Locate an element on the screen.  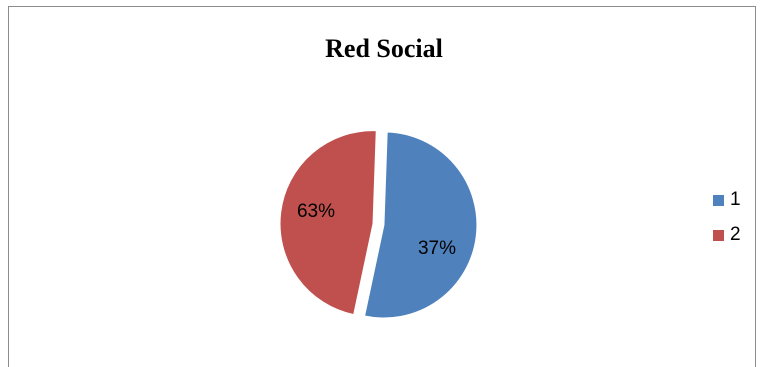
legend-item-1: 1 is located at coordinates (727, 199).